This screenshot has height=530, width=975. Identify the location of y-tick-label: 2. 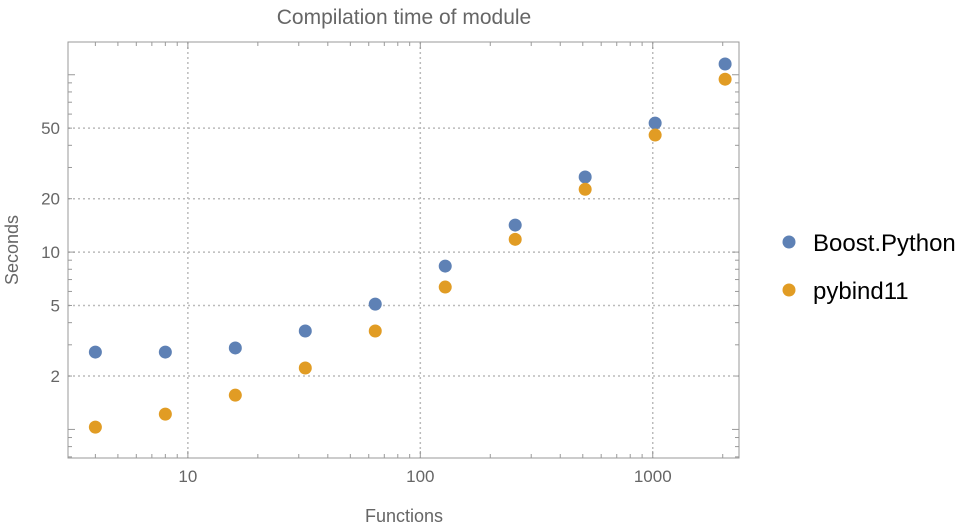
(55, 376).